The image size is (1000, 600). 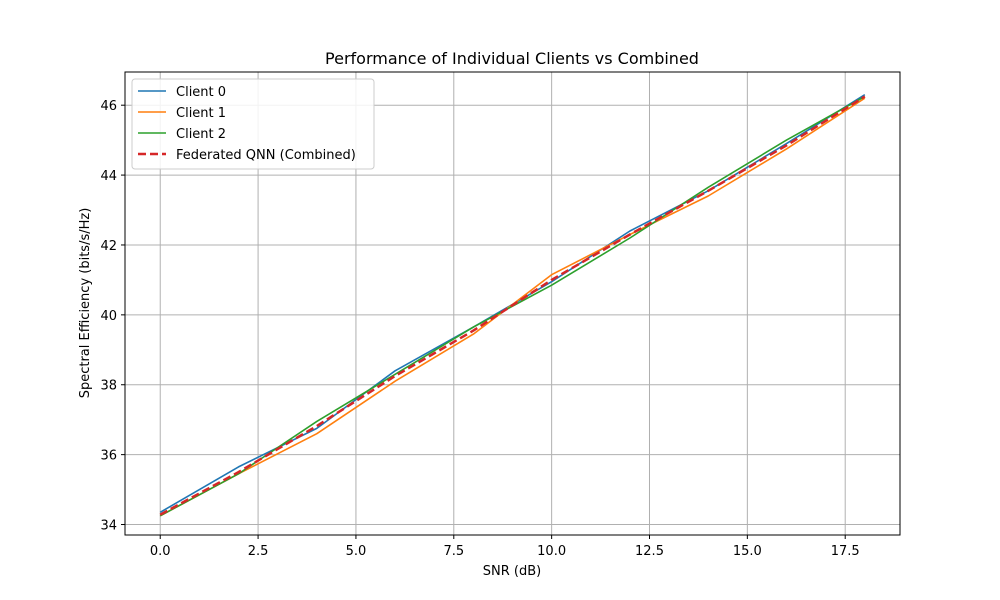 I want to click on y-tick-label: 42, so click(x=108, y=246).